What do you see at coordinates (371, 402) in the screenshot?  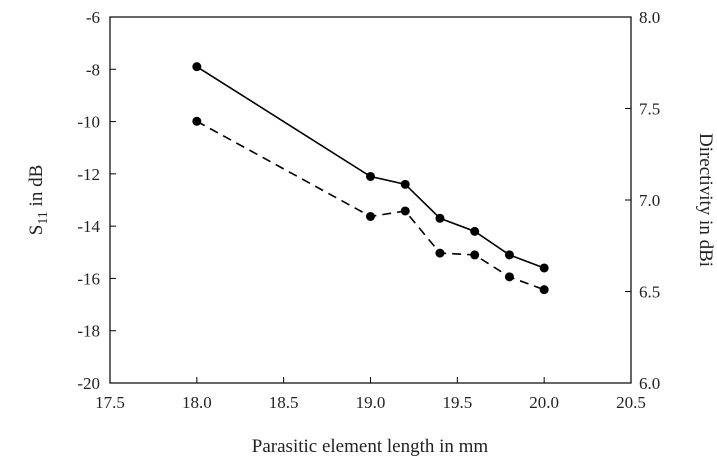 I see `x-tick-label: 19.0` at bounding box center [371, 402].